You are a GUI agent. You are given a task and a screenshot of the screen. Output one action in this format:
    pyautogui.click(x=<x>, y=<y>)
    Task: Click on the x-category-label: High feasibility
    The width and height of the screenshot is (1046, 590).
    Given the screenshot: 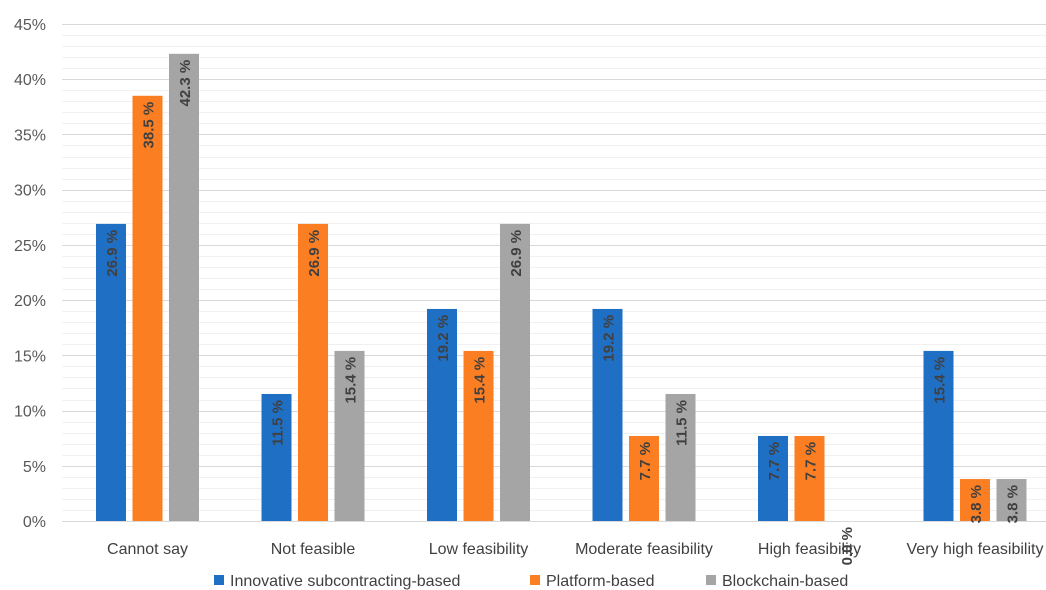 What is the action you would take?
    pyautogui.click(x=809, y=549)
    